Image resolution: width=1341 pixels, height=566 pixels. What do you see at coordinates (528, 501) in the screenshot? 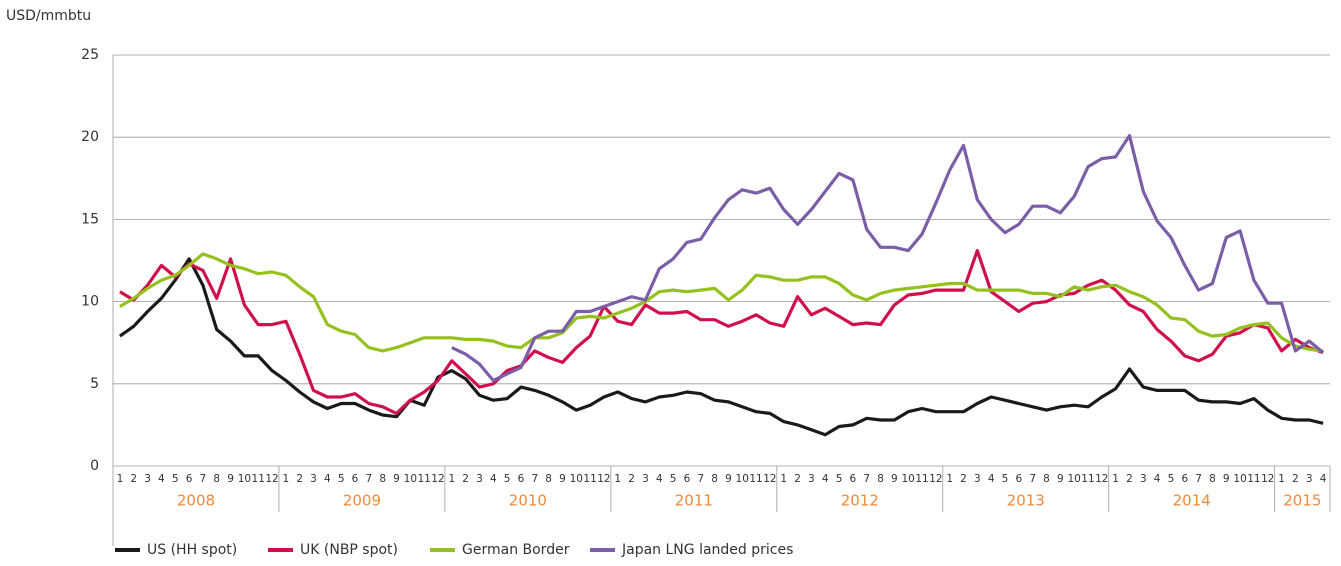
I see `year-label: 2010` at bounding box center [528, 501].